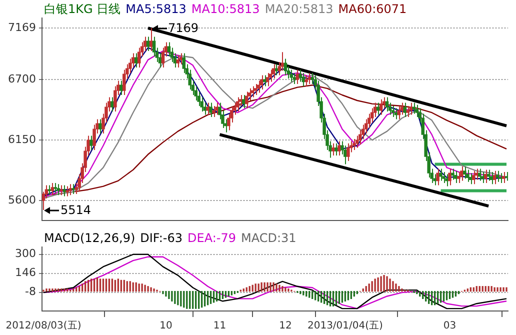  What do you see at coordinates (299, 9) in the screenshot?
I see `text: MA20:5813` at bounding box center [299, 9].